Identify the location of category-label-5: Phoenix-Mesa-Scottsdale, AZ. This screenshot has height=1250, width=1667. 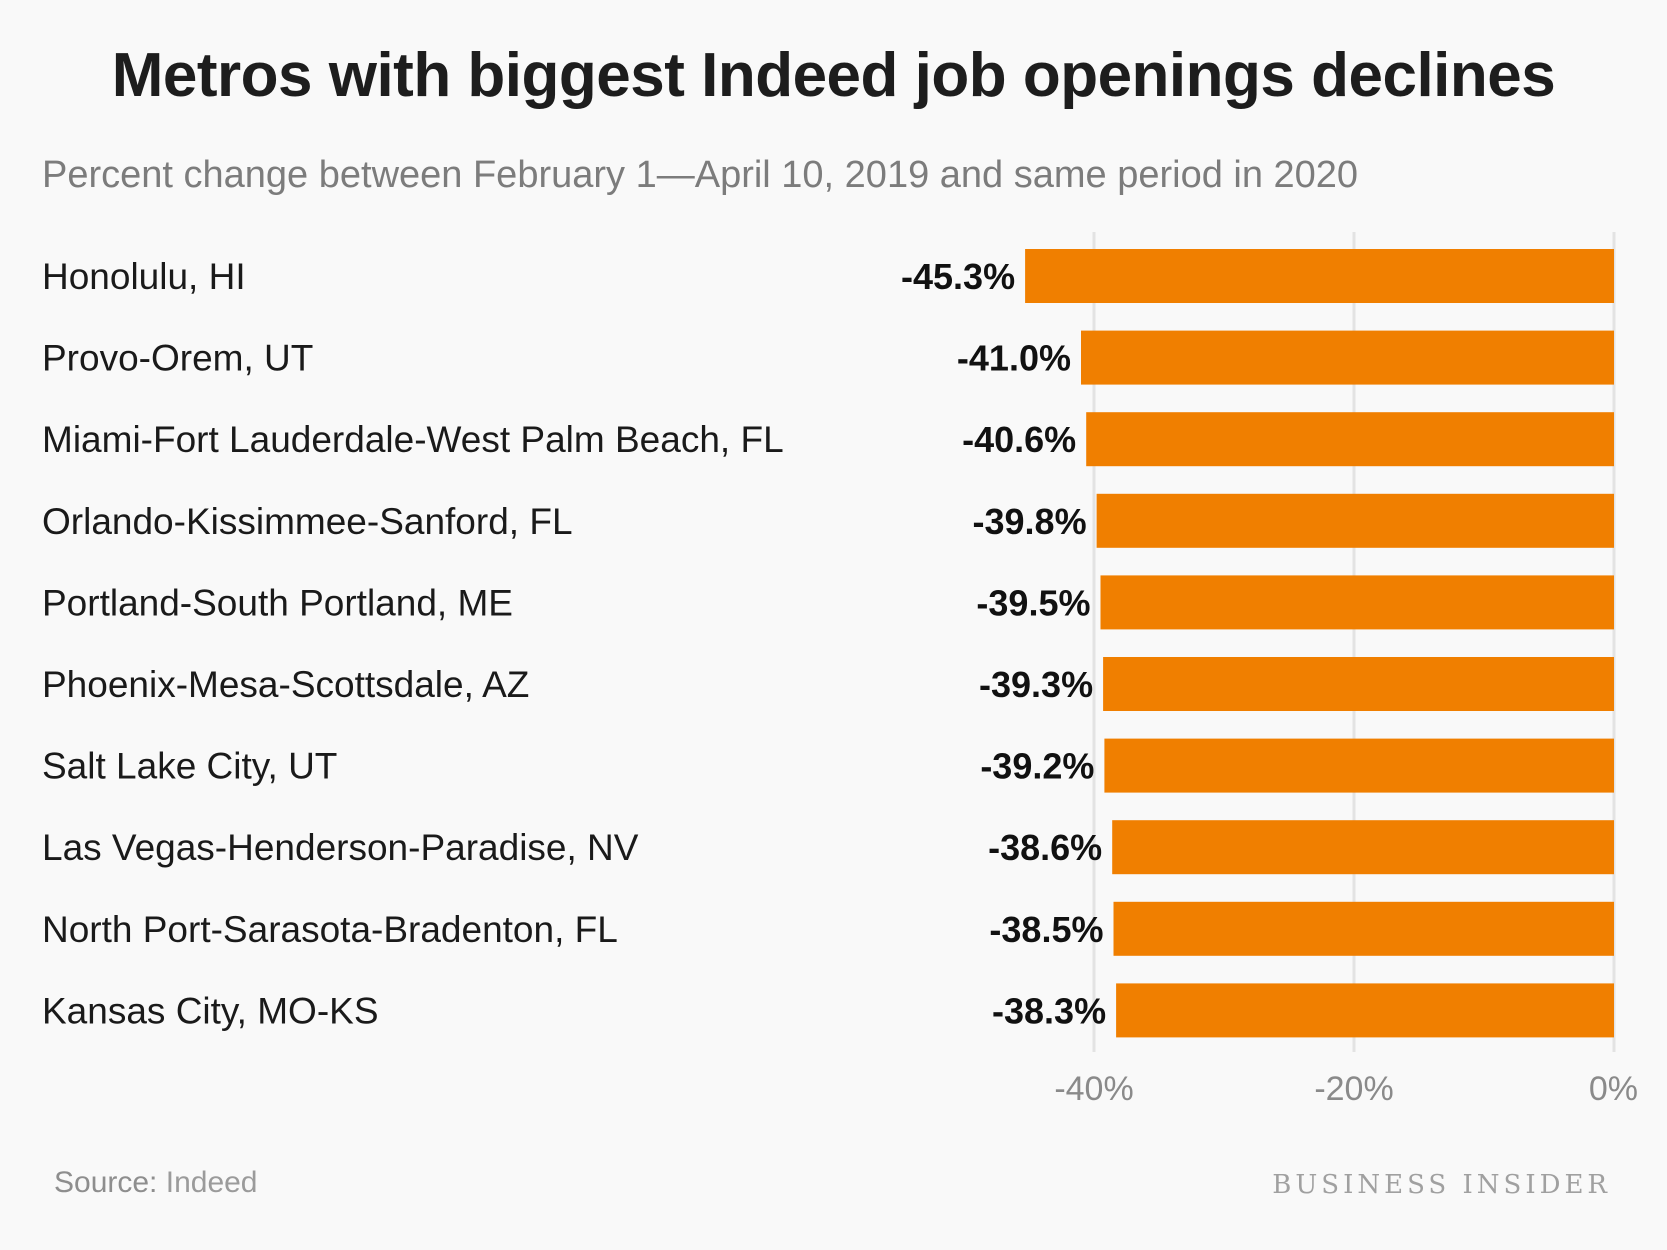
(285, 684).